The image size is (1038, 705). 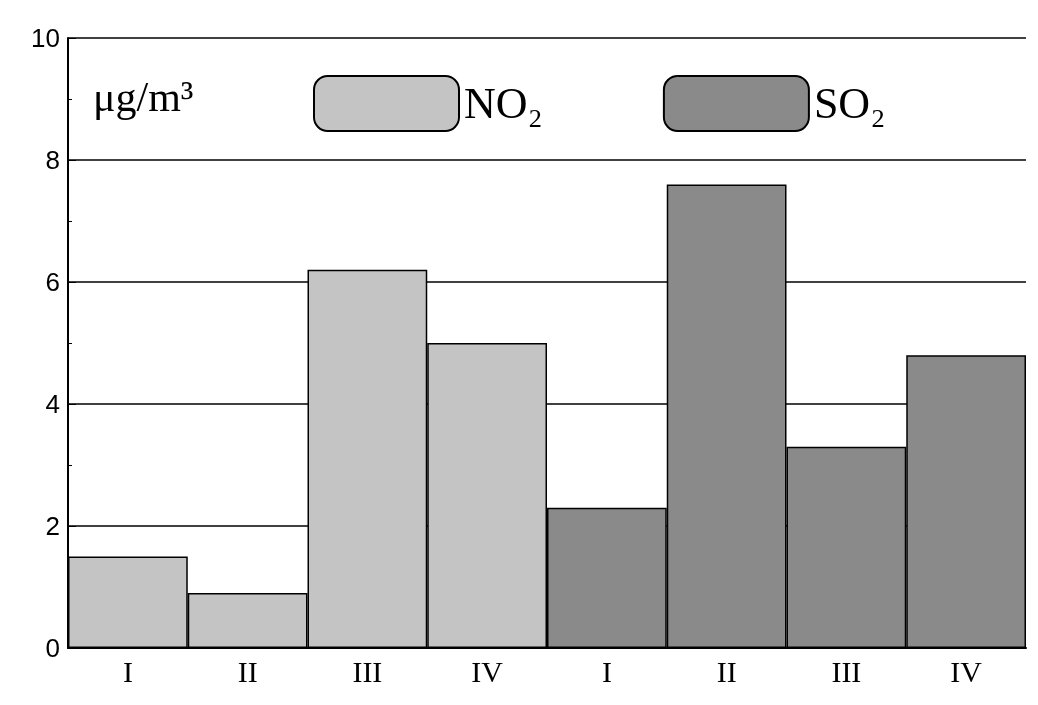 I want to click on y-tick-label: 4, so click(x=52, y=404).